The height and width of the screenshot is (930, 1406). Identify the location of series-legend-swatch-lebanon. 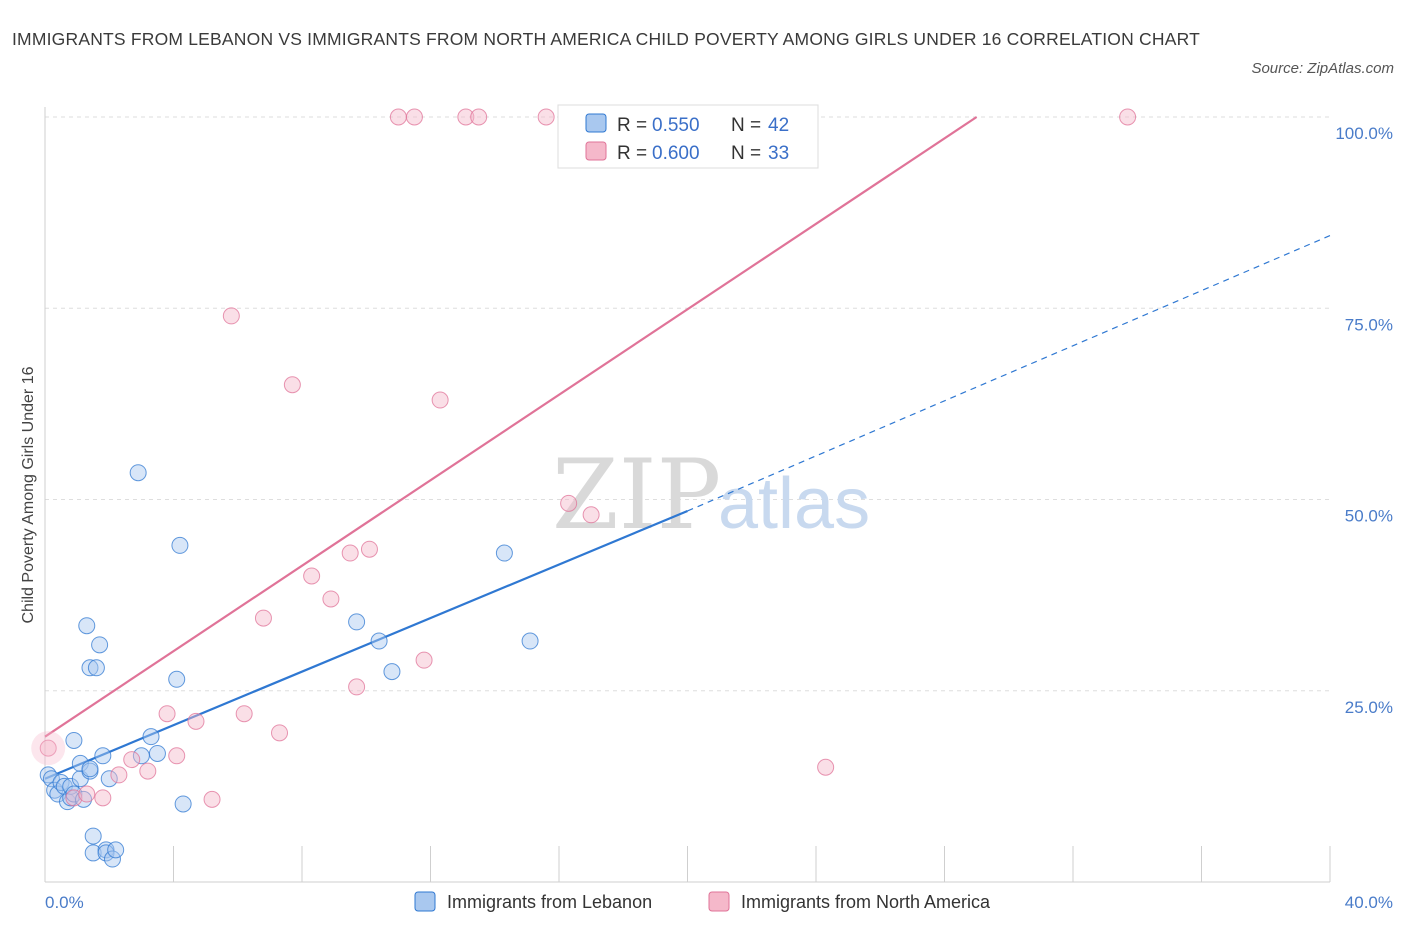
(425, 901).